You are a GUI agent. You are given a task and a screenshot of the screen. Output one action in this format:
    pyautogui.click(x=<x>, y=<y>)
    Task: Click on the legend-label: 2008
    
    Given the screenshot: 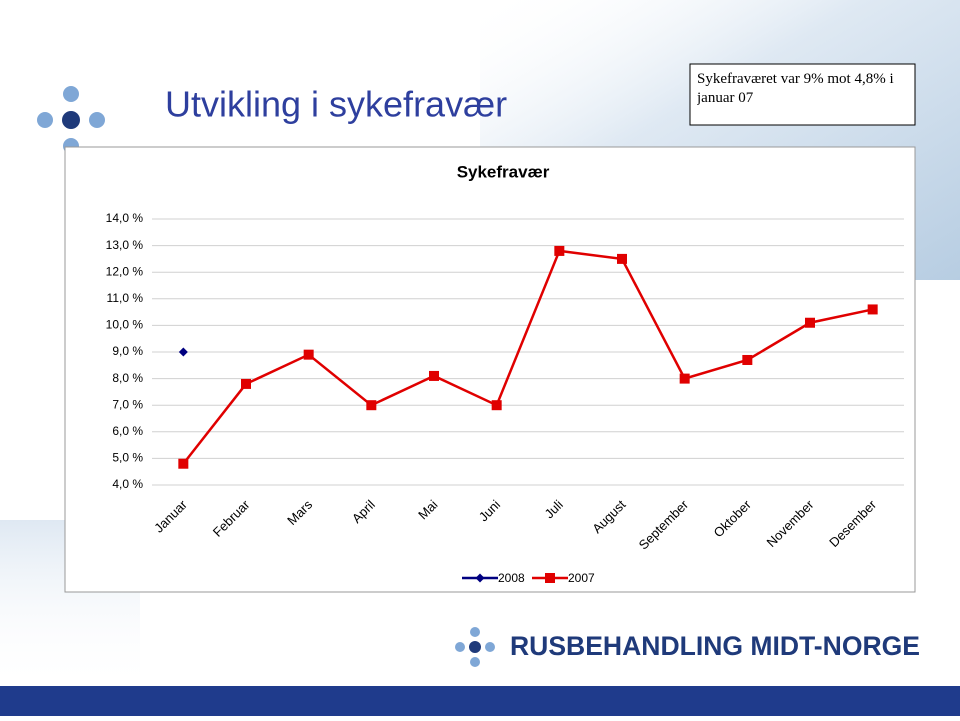 What is the action you would take?
    pyautogui.click(x=511, y=578)
    